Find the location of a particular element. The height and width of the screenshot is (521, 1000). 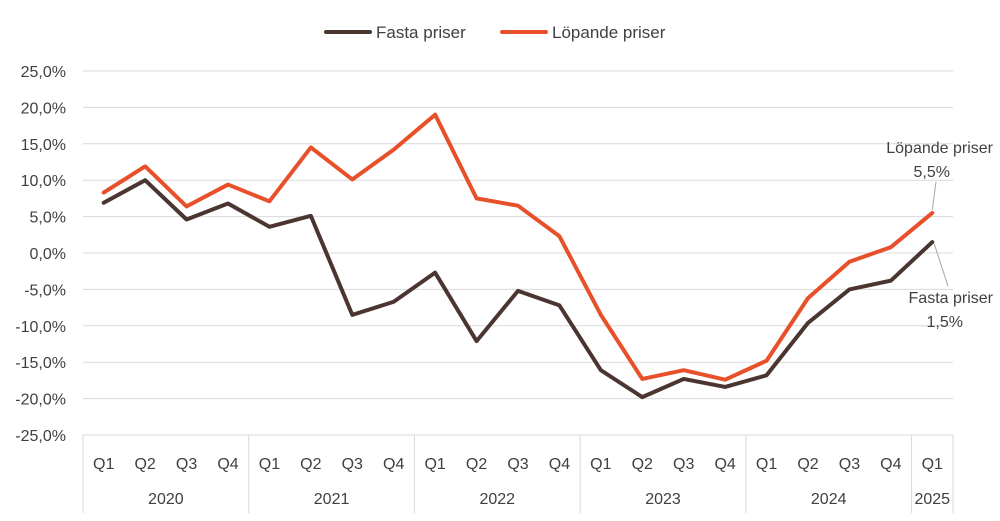

legend-label: Fasta priser is located at coordinates (421, 32).